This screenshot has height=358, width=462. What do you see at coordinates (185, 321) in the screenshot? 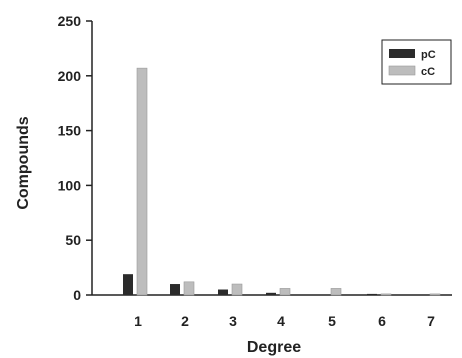
I see `x-tick-label: 2` at bounding box center [185, 321].